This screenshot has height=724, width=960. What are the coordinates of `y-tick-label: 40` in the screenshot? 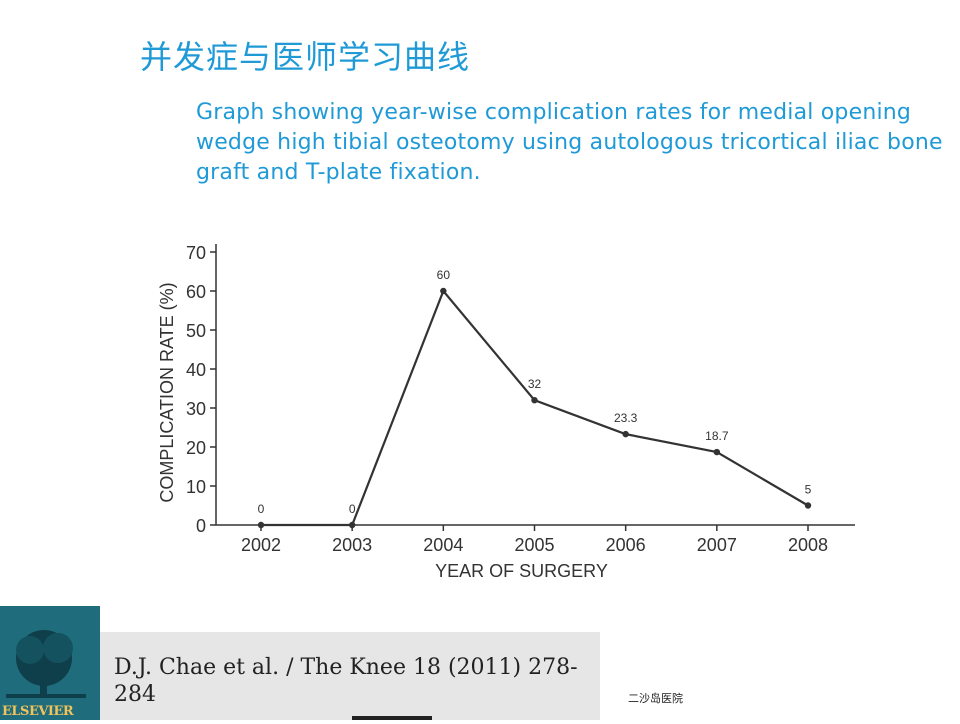 It's located at (196, 370).